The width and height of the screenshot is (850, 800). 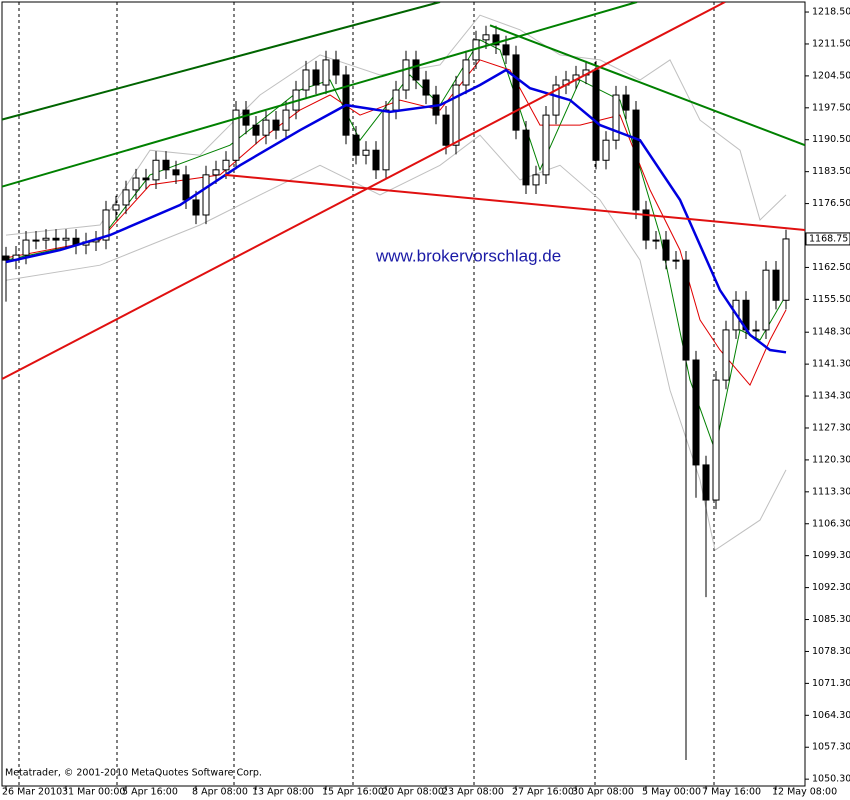 What do you see at coordinates (831, 555) in the screenshot?
I see `y-tick-label: 1099.30` at bounding box center [831, 555].